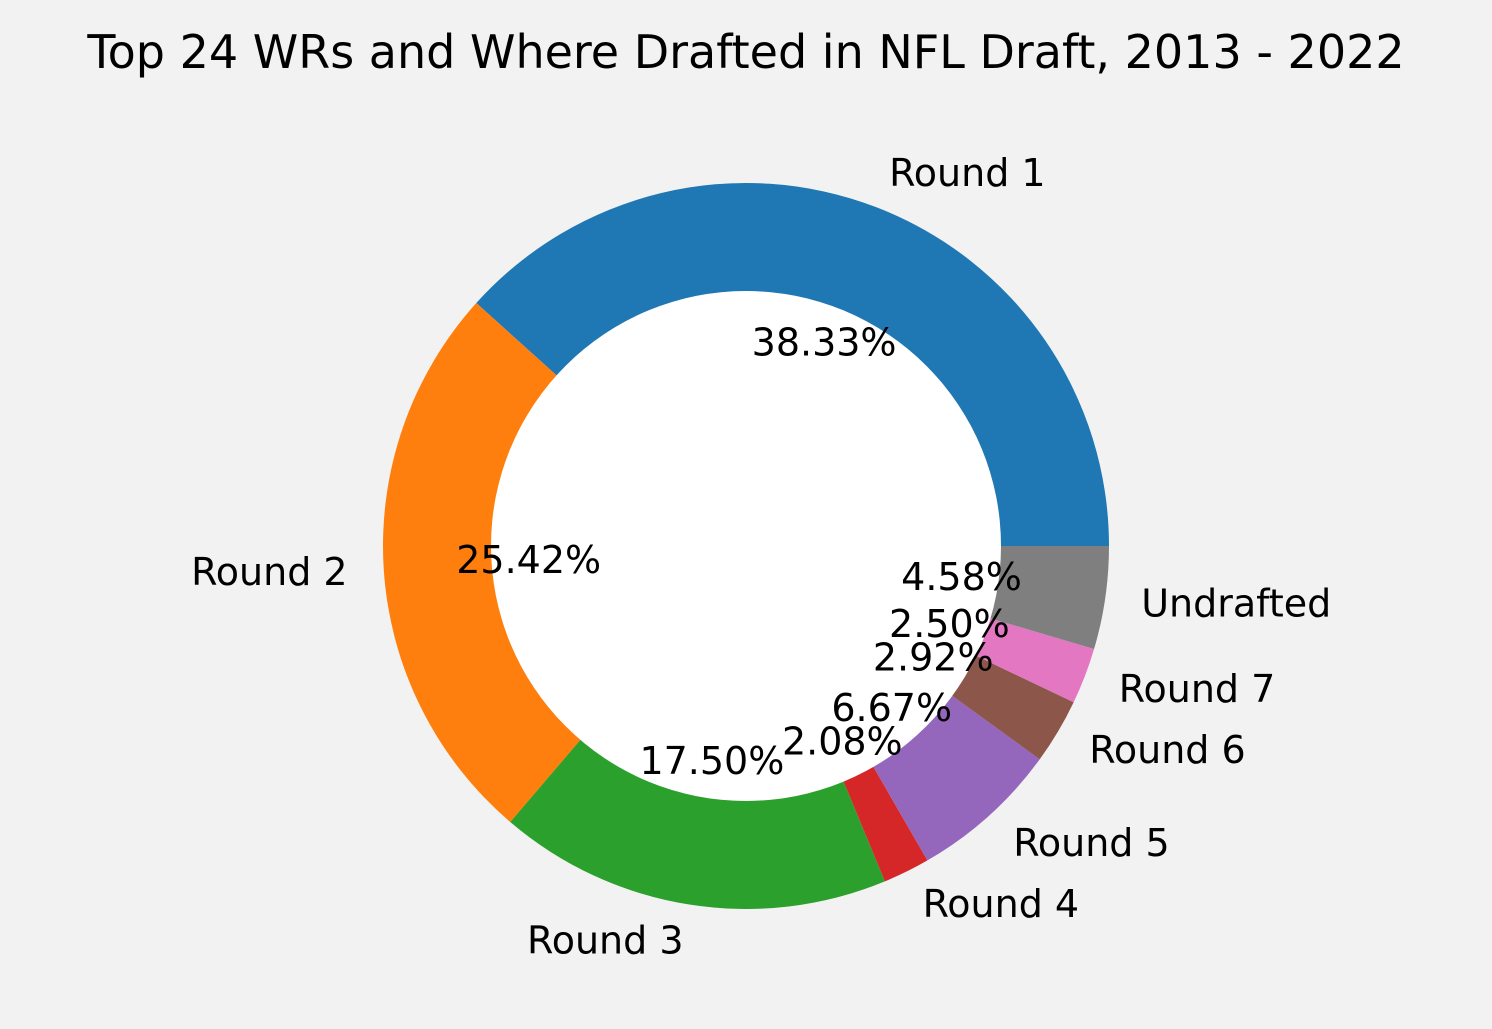 The width and height of the screenshot is (1492, 1029). Describe the element at coordinates (967, 173) in the screenshot. I see `slice-label-round-1: Round 1` at that location.